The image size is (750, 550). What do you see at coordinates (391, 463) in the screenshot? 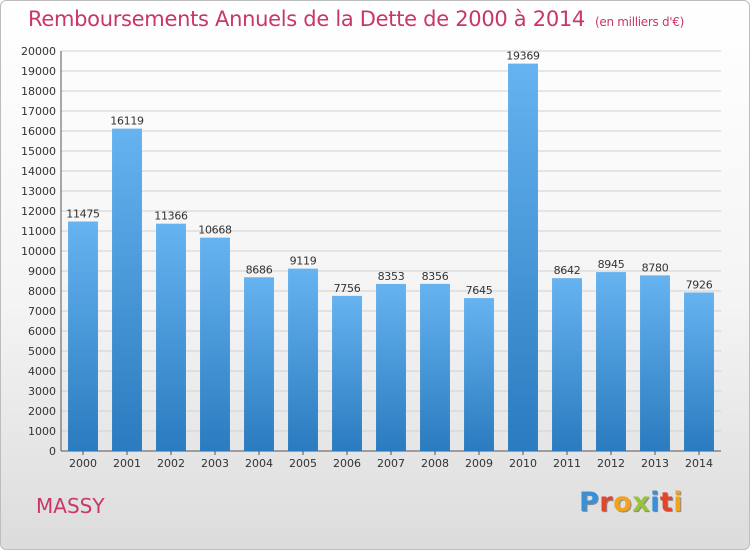
I see `x-tick-label-2007: 2007` at bounding box center [391, 463].